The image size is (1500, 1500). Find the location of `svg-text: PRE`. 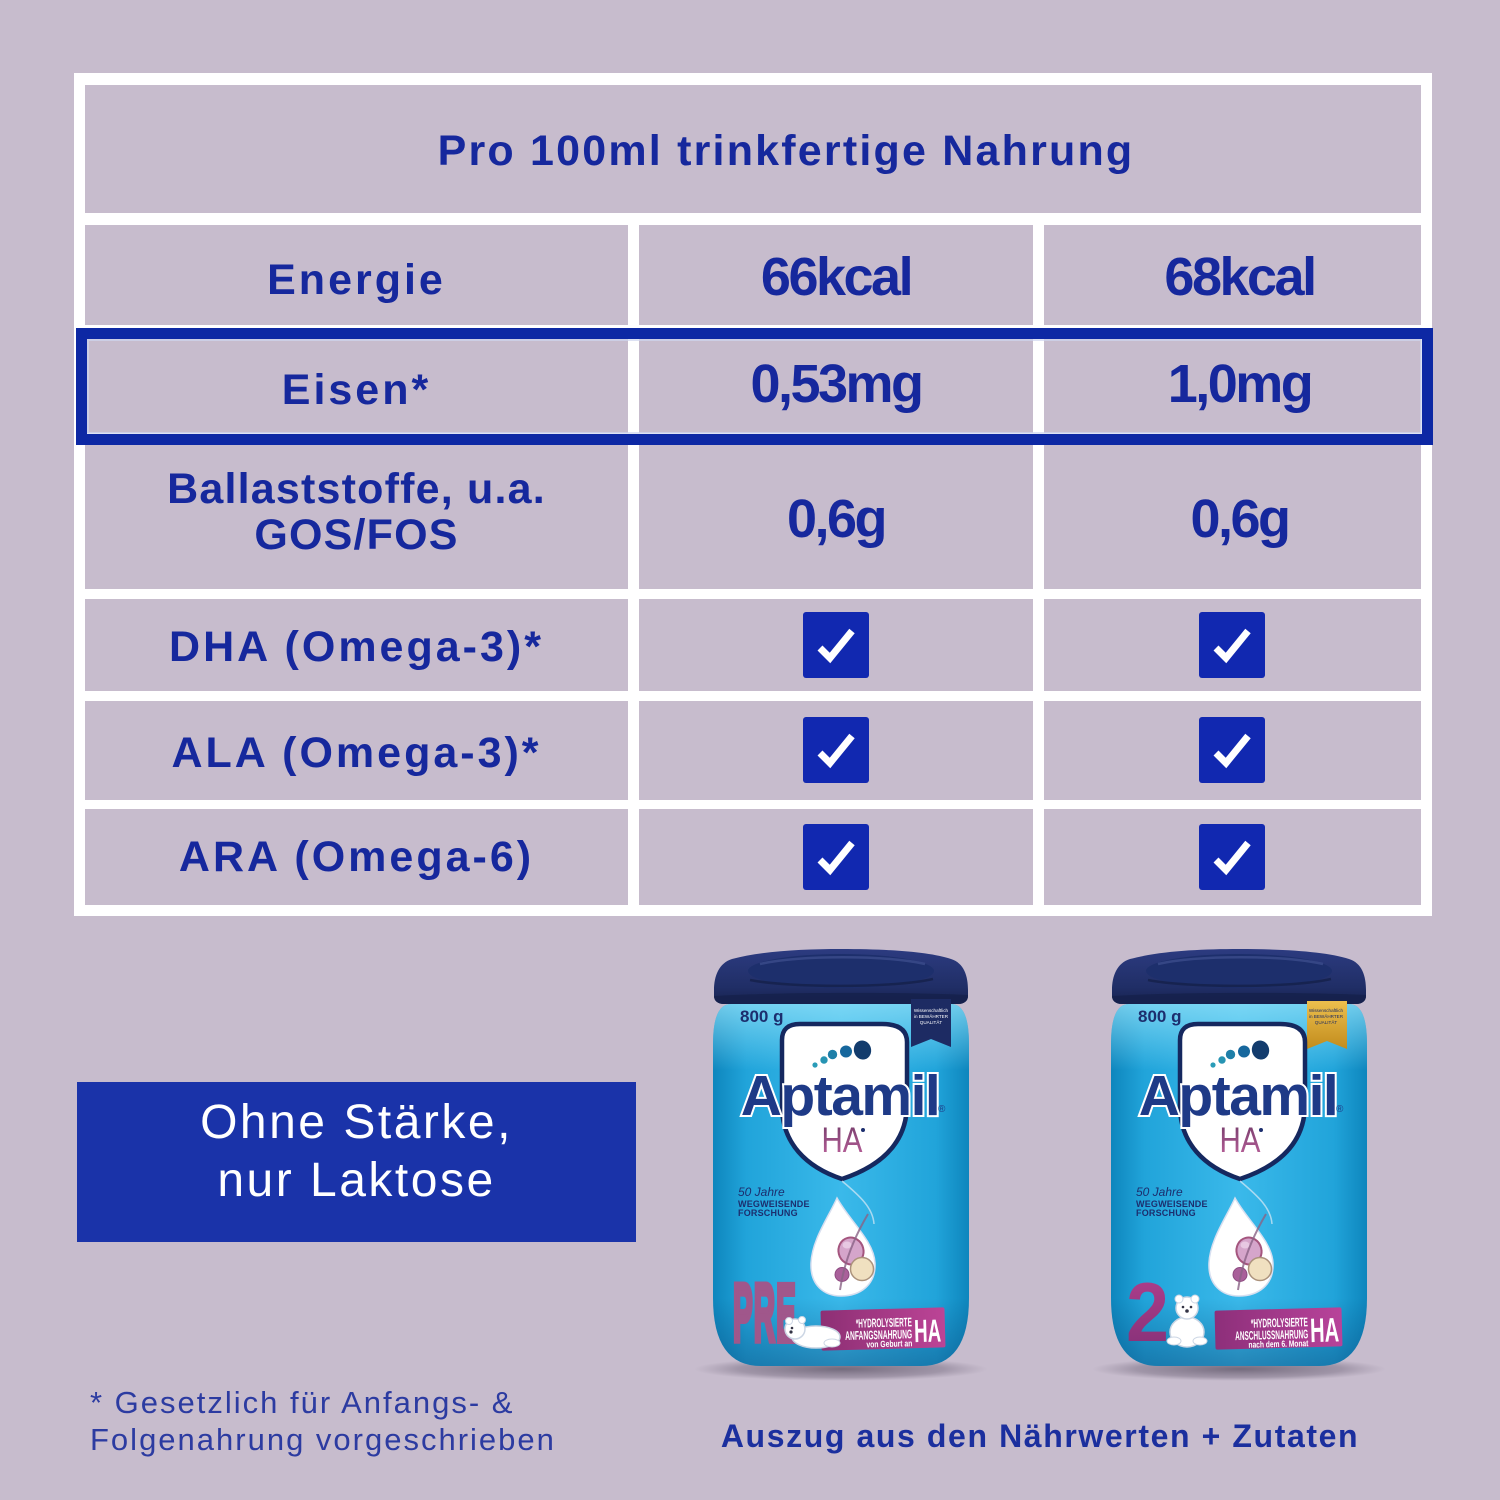

svg-text: PRE is located at coordinates (765, 1314).